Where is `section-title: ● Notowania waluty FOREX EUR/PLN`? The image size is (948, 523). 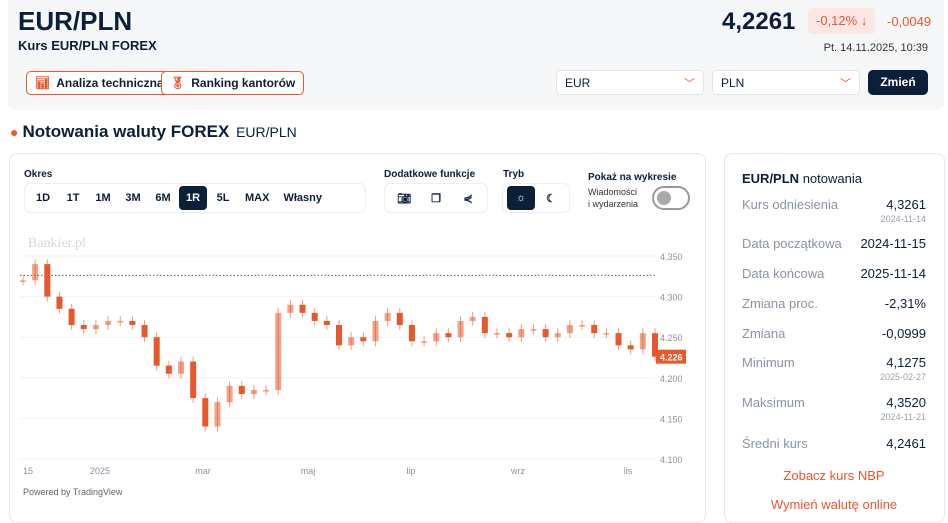
section-title: ● Notowania waluty FOREX EUR/PLN is located at coordinates (153, 132).